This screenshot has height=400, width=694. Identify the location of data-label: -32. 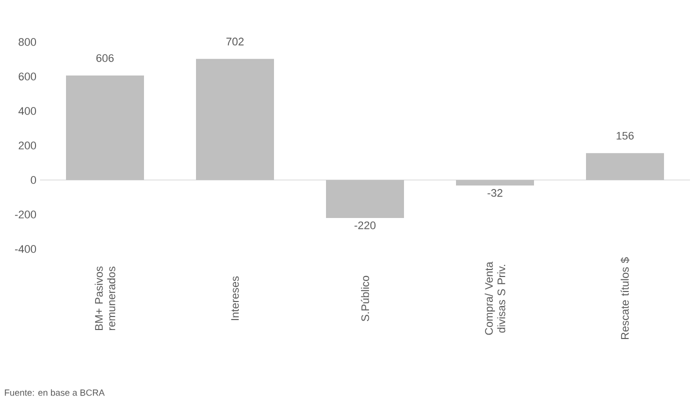
(495, 193).